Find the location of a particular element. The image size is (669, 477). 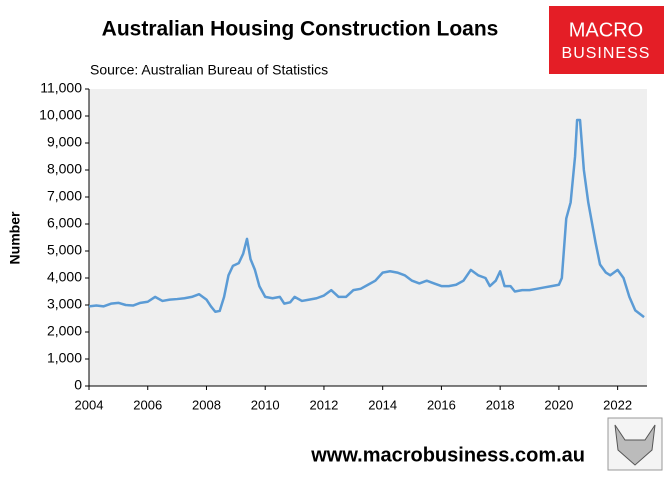

x-tick-label: 2008 is located at coordinates (206, 404).